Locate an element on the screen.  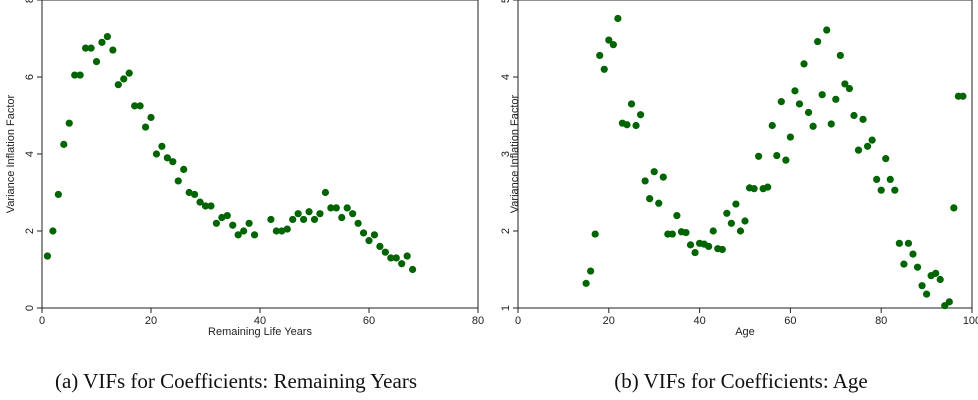
y-tick-label: 3 is located at coordinates (506, 154).